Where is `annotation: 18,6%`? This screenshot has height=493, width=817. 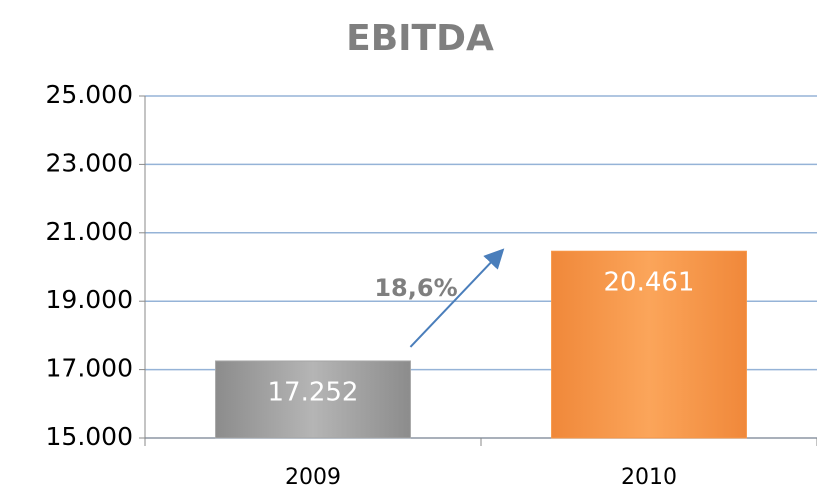
annotation: 18,6% is located at coordinates (415, 288).